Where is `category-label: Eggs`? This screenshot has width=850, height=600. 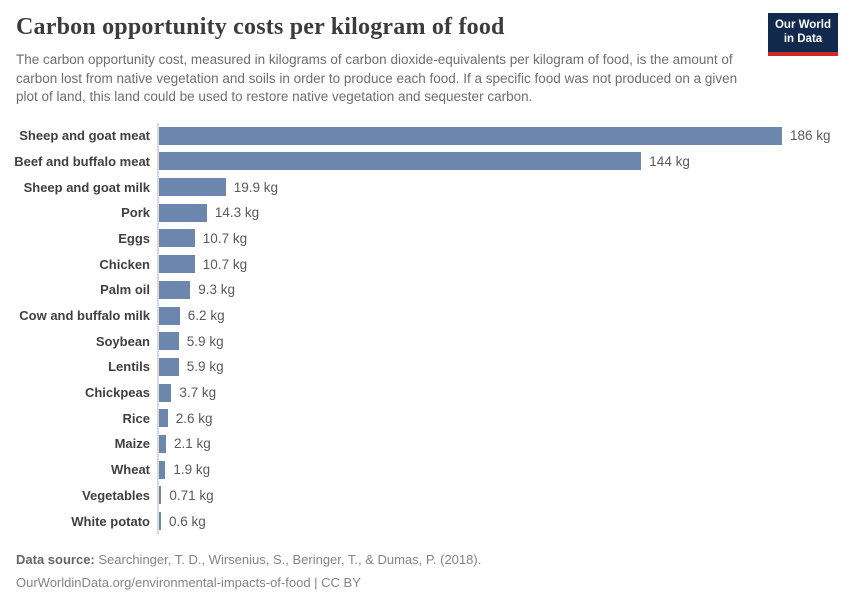
category-label: Eggs is located at coordinates (134, 238).